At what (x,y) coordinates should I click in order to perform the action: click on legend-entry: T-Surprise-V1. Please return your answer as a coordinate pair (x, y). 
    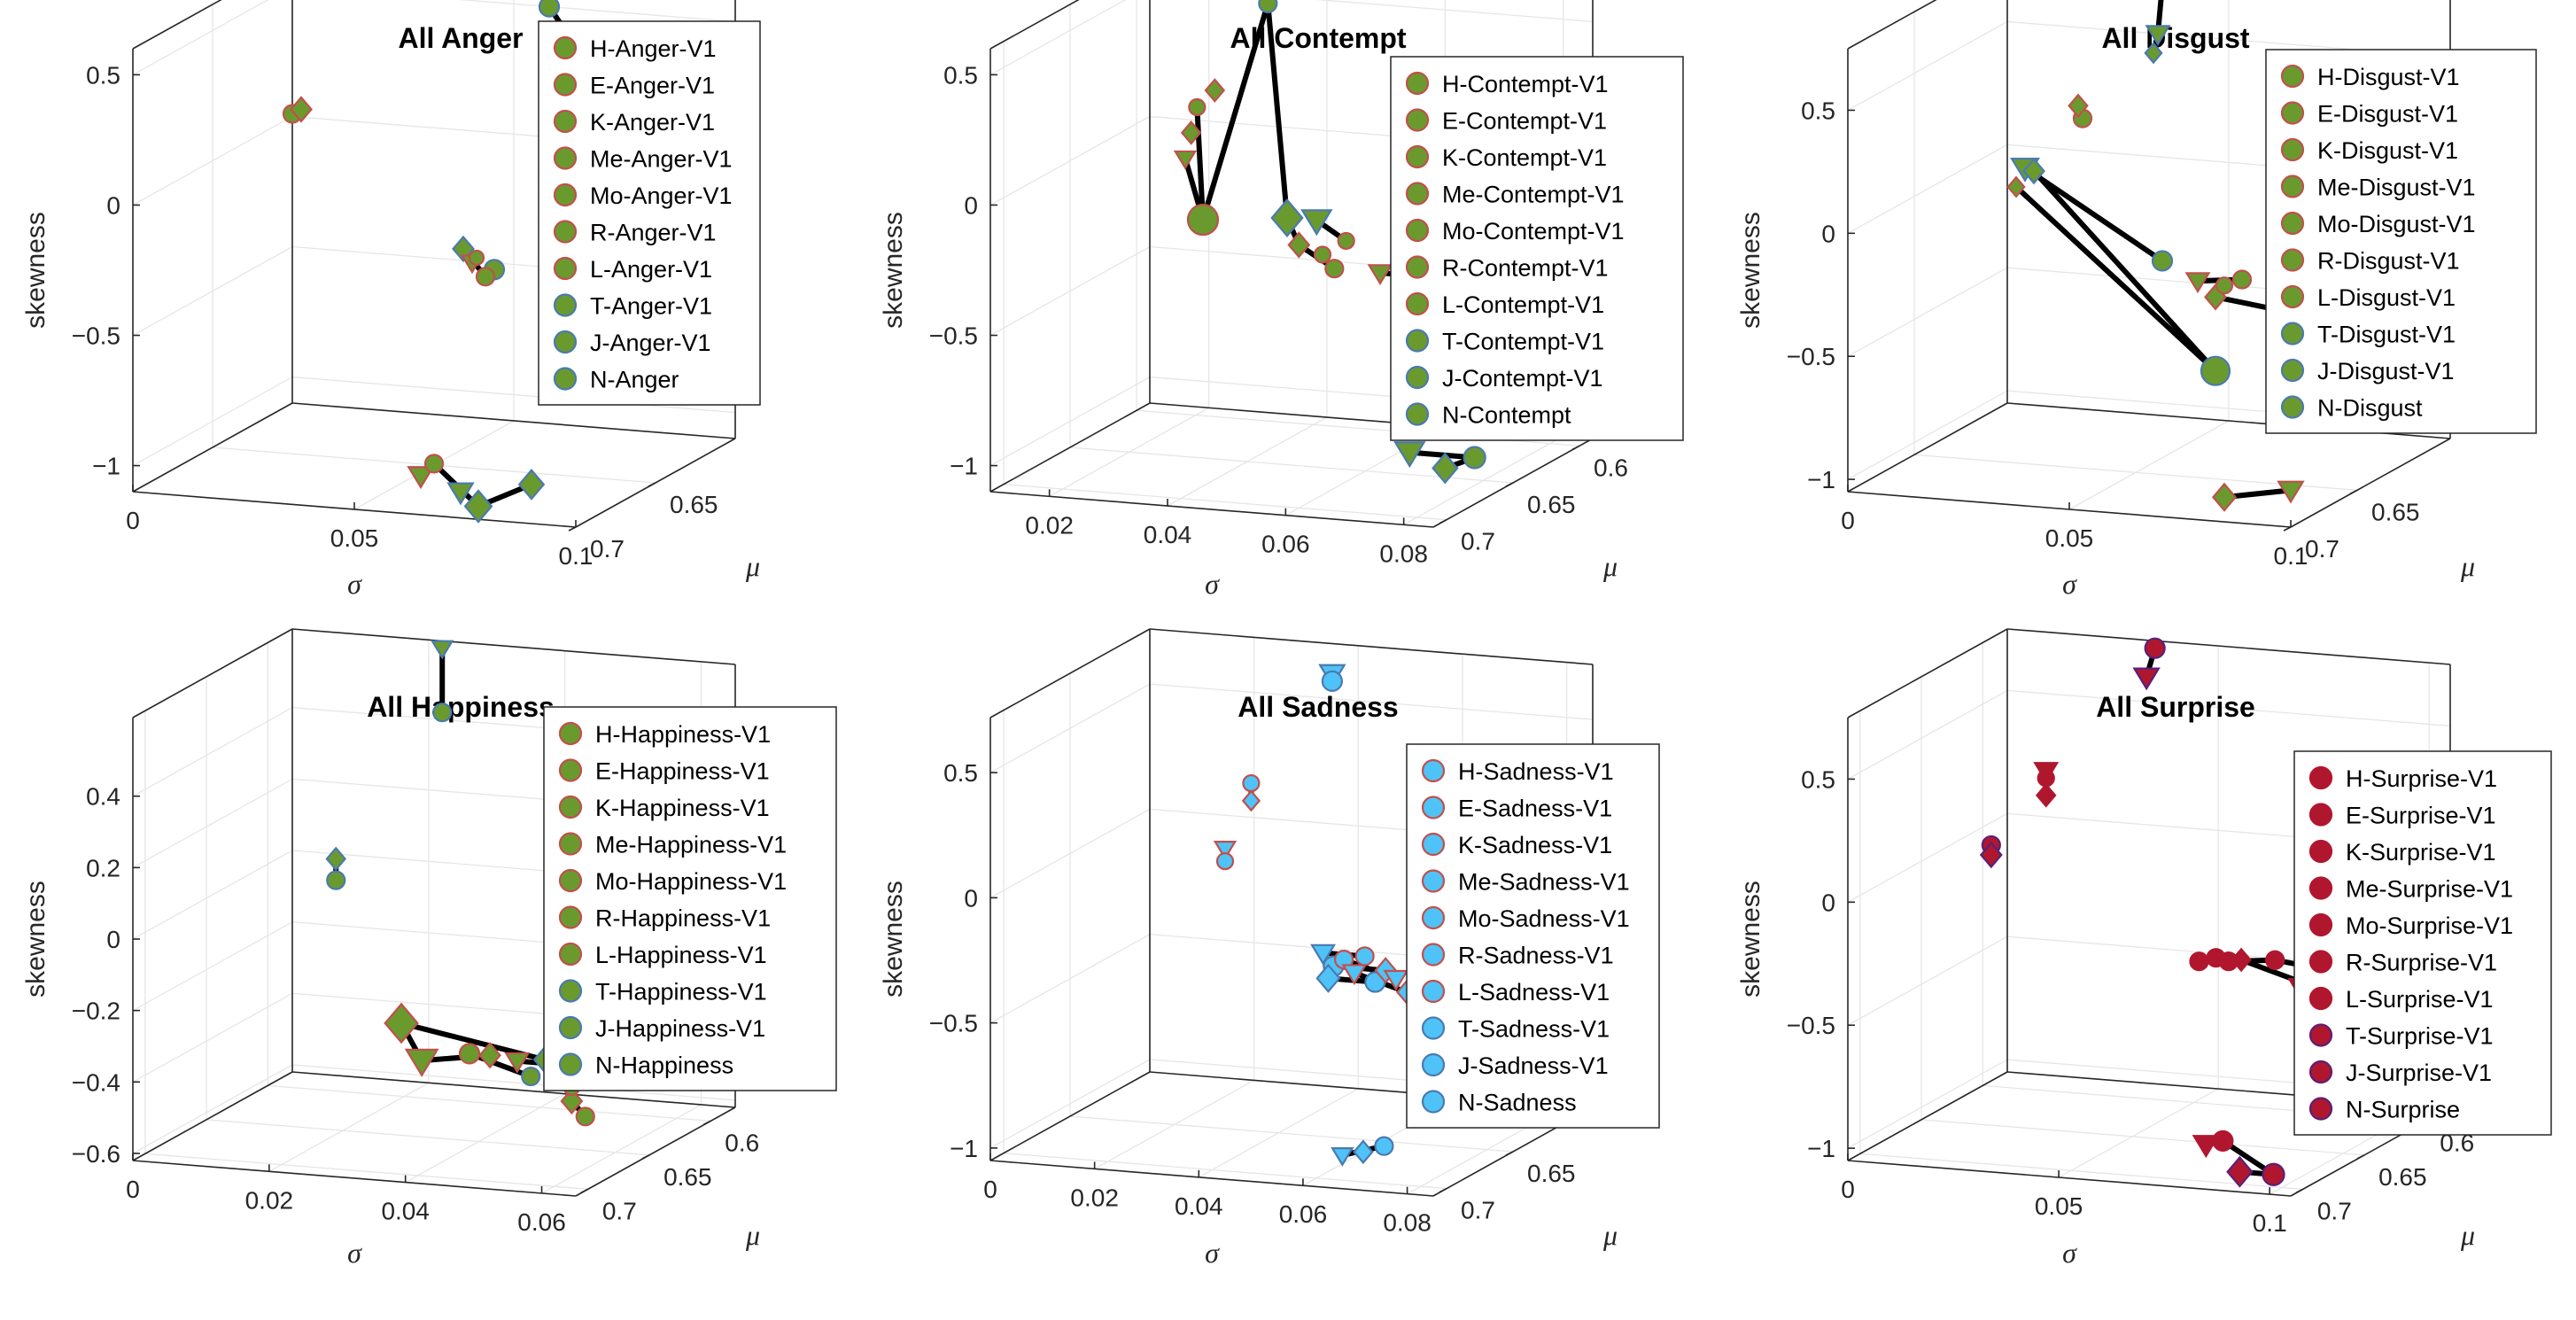
    Looking at the image, I should click on (2420, 1037).